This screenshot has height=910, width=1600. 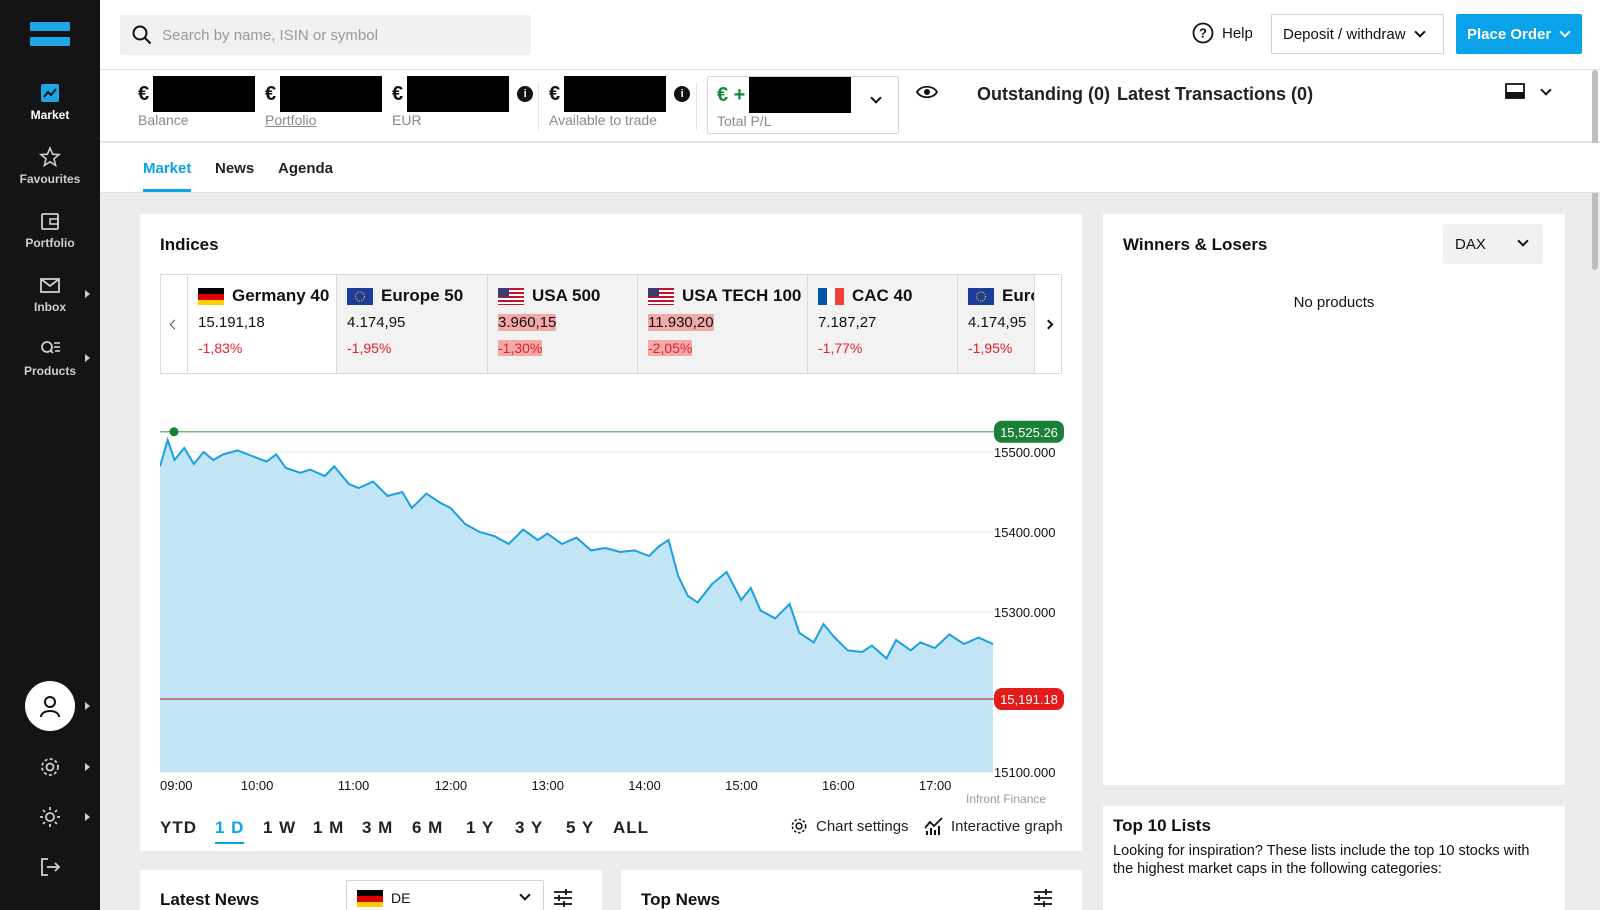 I want to click on total-pl-dropdown: € + Total P/L, so click(x=803, y=105).